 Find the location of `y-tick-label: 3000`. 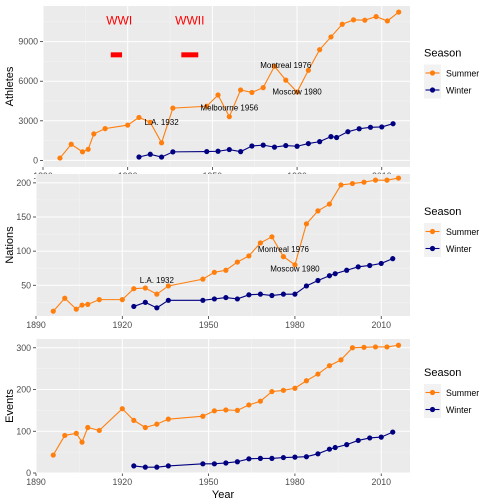

y-tick-label: 3000 is located at coordinates (28, 121).